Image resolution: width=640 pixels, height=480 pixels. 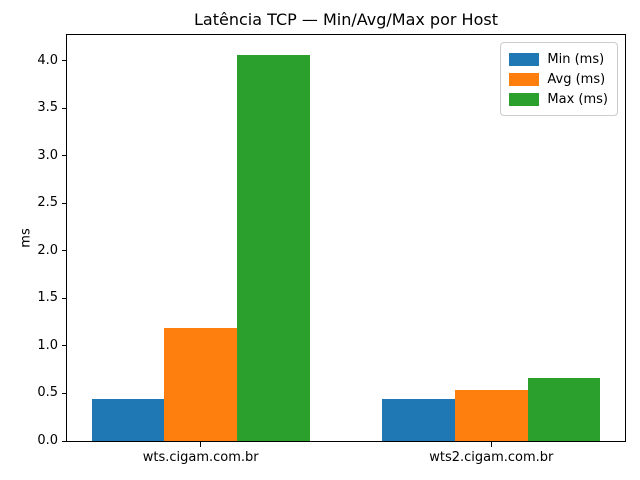 I want to click on legend-swatch-max-icon, so click(x=524, y=99).